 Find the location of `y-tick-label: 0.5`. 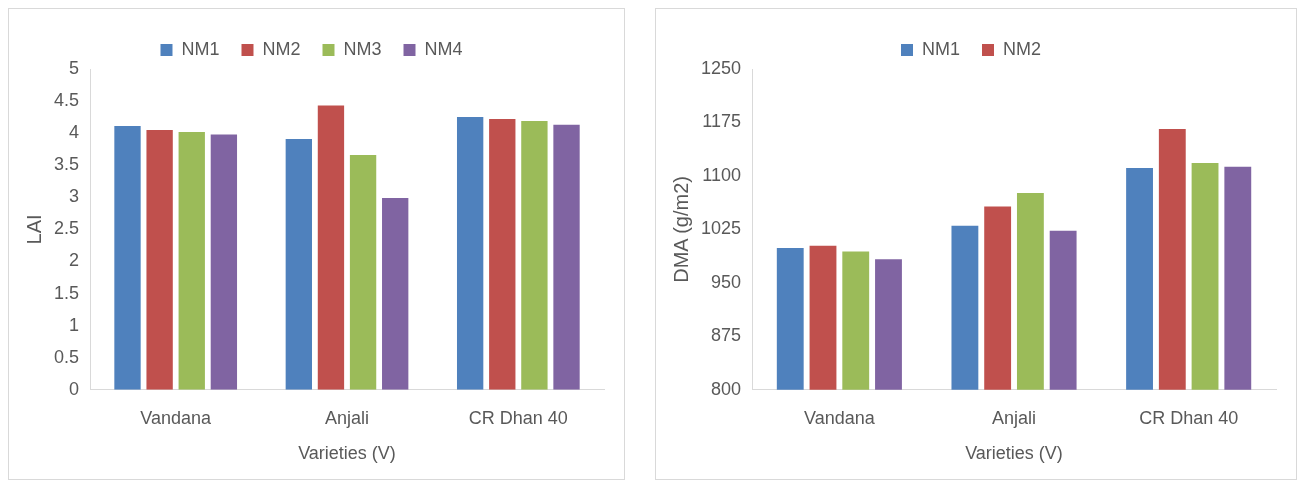

y-tick-label: 0.5 is located at coordinates (66, 356).